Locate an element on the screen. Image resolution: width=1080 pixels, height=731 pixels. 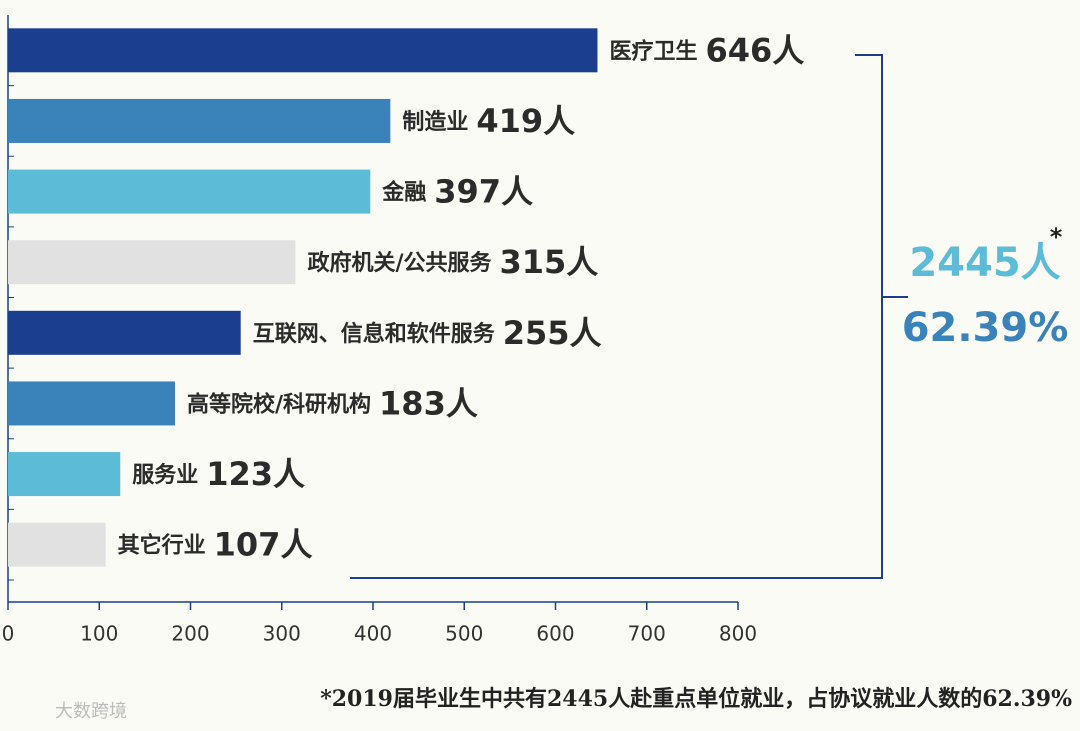
x-tick-label: 700 is located at coordinates (647, 634).